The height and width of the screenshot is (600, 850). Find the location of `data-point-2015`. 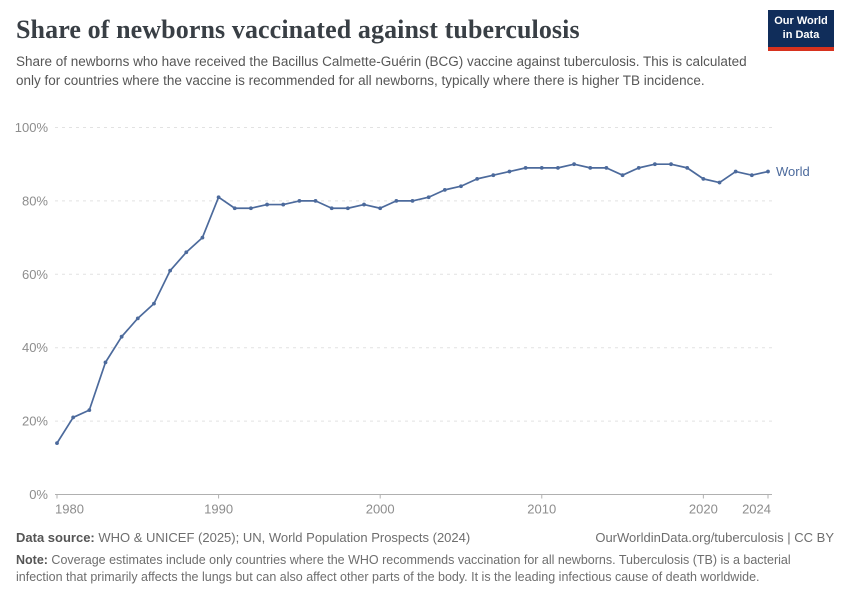

data-point-2015 is located at coordinates (622, 175).